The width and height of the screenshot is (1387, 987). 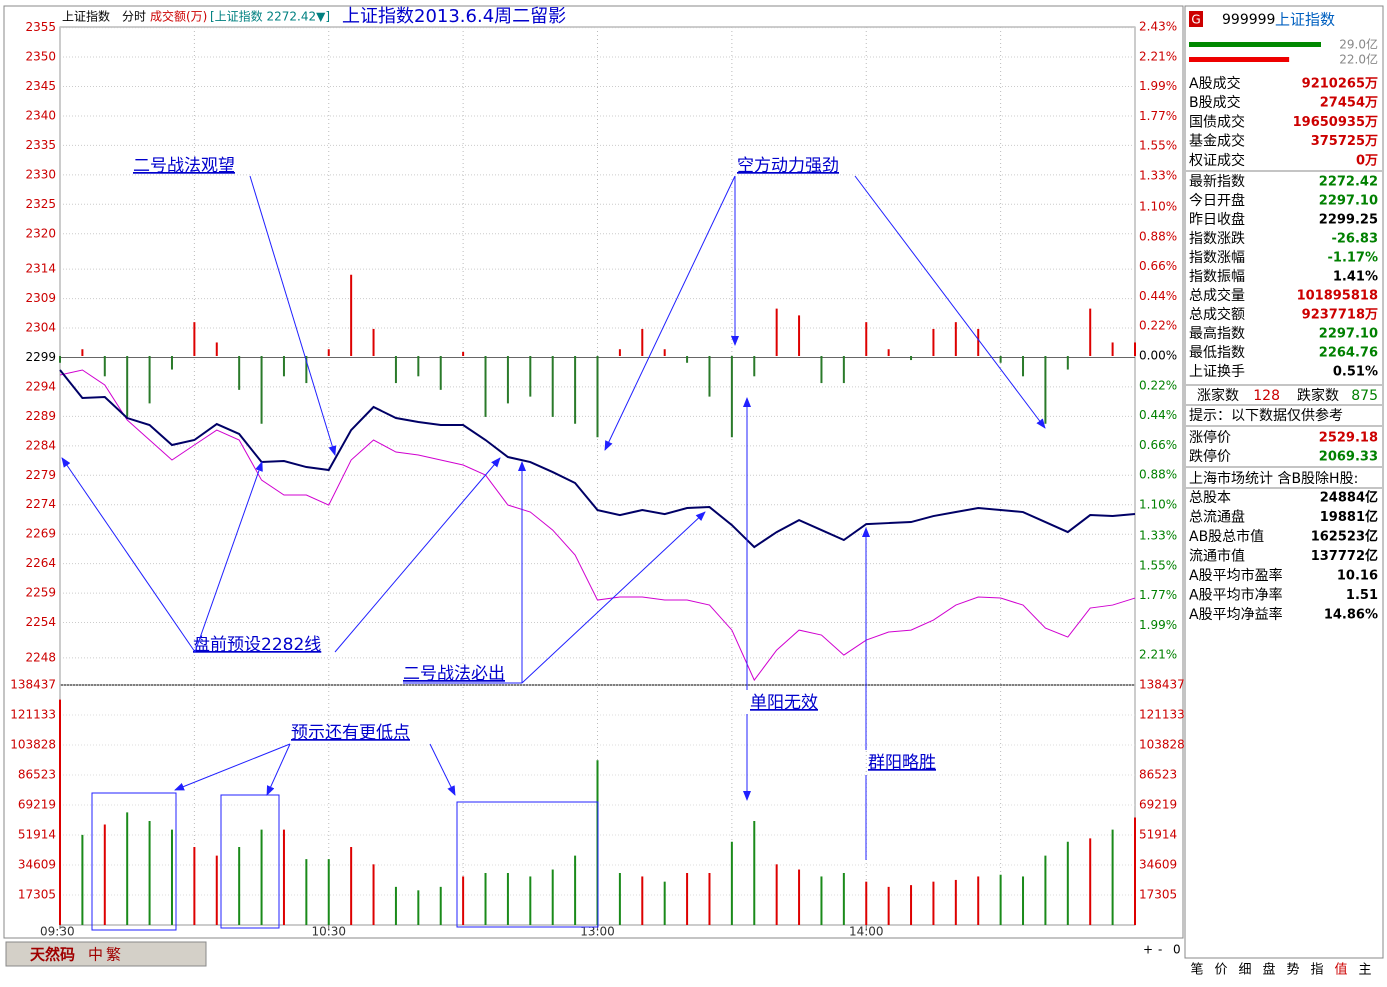 What do you see at coordinates (1358, 59) in the screenshot?
I see `flow-label: 22.0亿` at bounding box center [1358, 59].